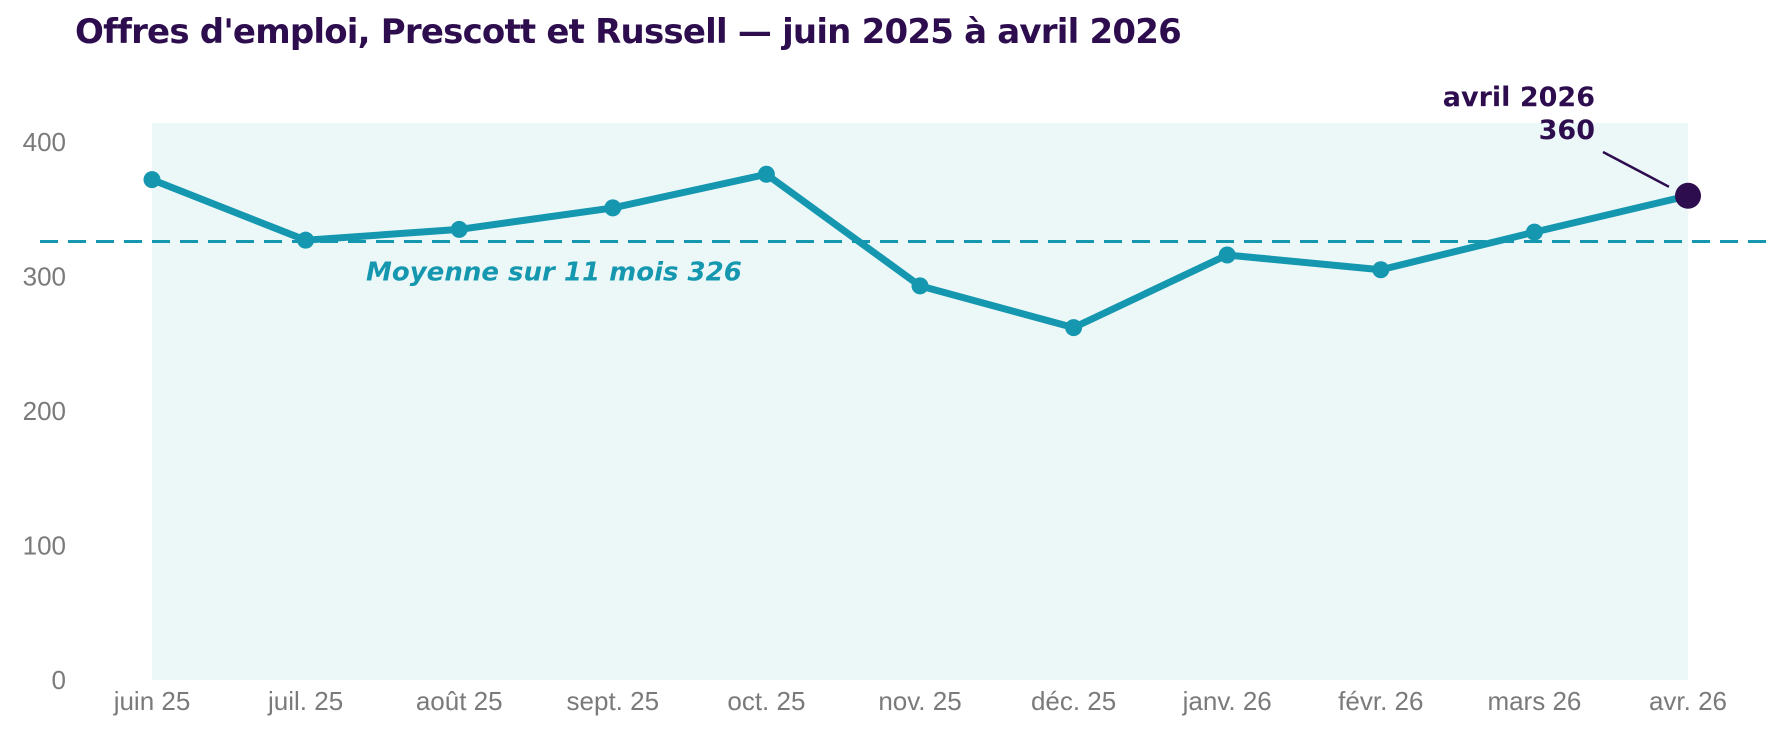 This screenshot has height=729, width=1771. What do you see at coordinates (44, 277) in the screenshot?
I see `y-tick-label: 300` at bounding box center [44, 277].